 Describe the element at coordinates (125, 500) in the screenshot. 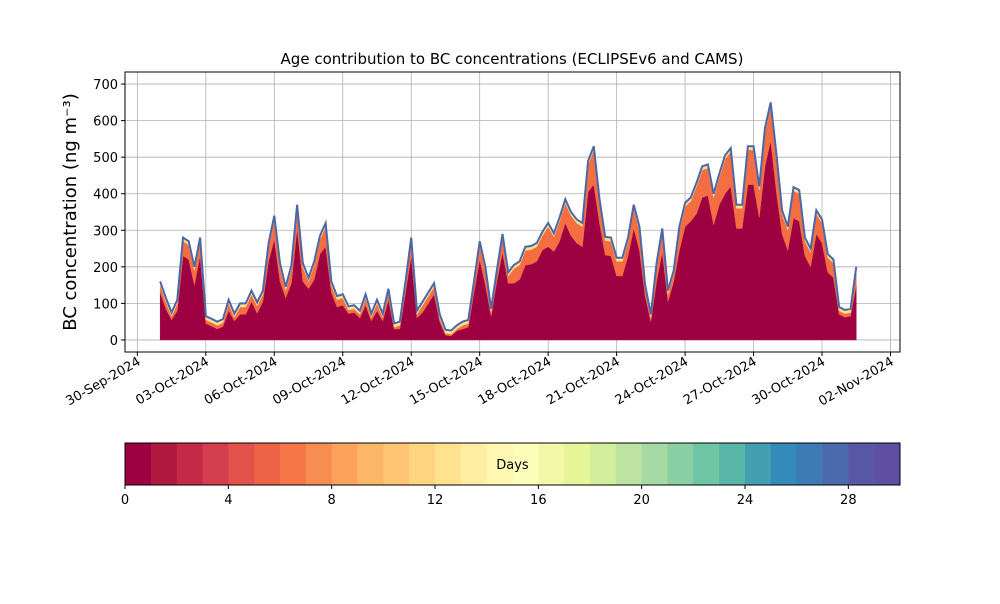

I see `colorbar-tick-label: 0` at that location.